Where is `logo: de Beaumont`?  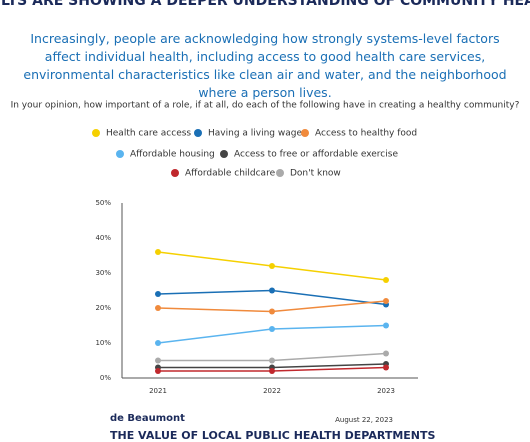 logo: de Beaumont is located at coordinates (147, 418).